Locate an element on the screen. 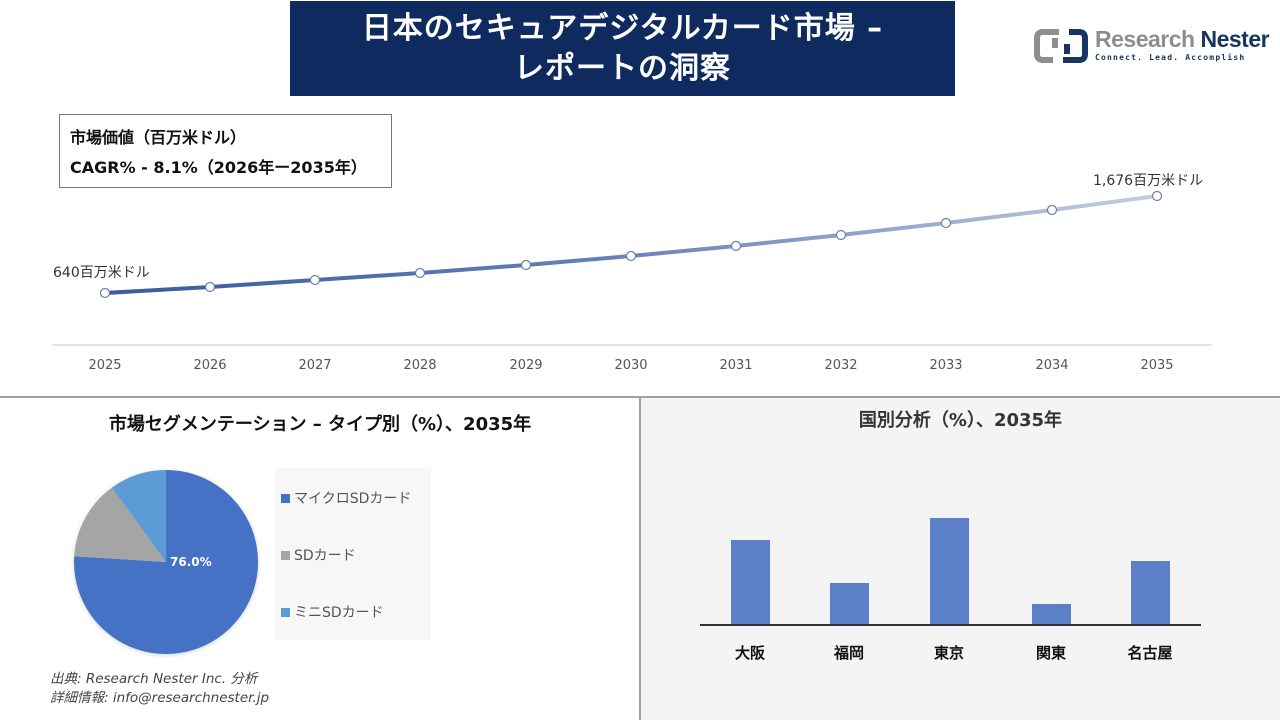  legend-item-sd: SDカード is located at coordinates (318, 555).